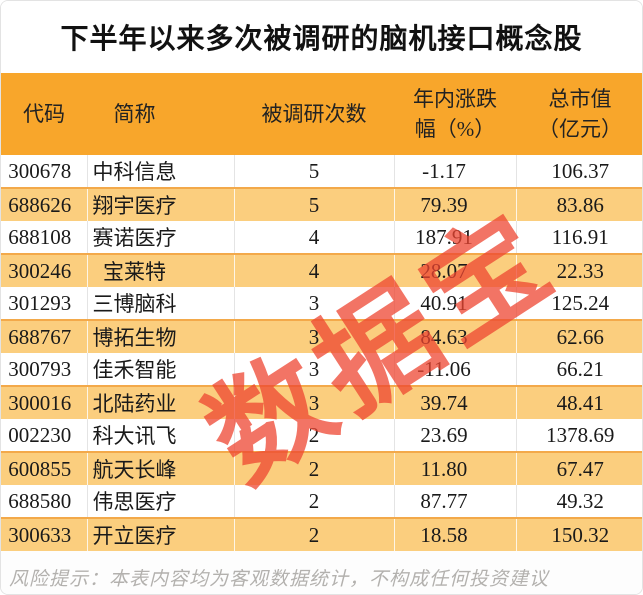  I want to click on cell-code: 300633, so click(44, 534).